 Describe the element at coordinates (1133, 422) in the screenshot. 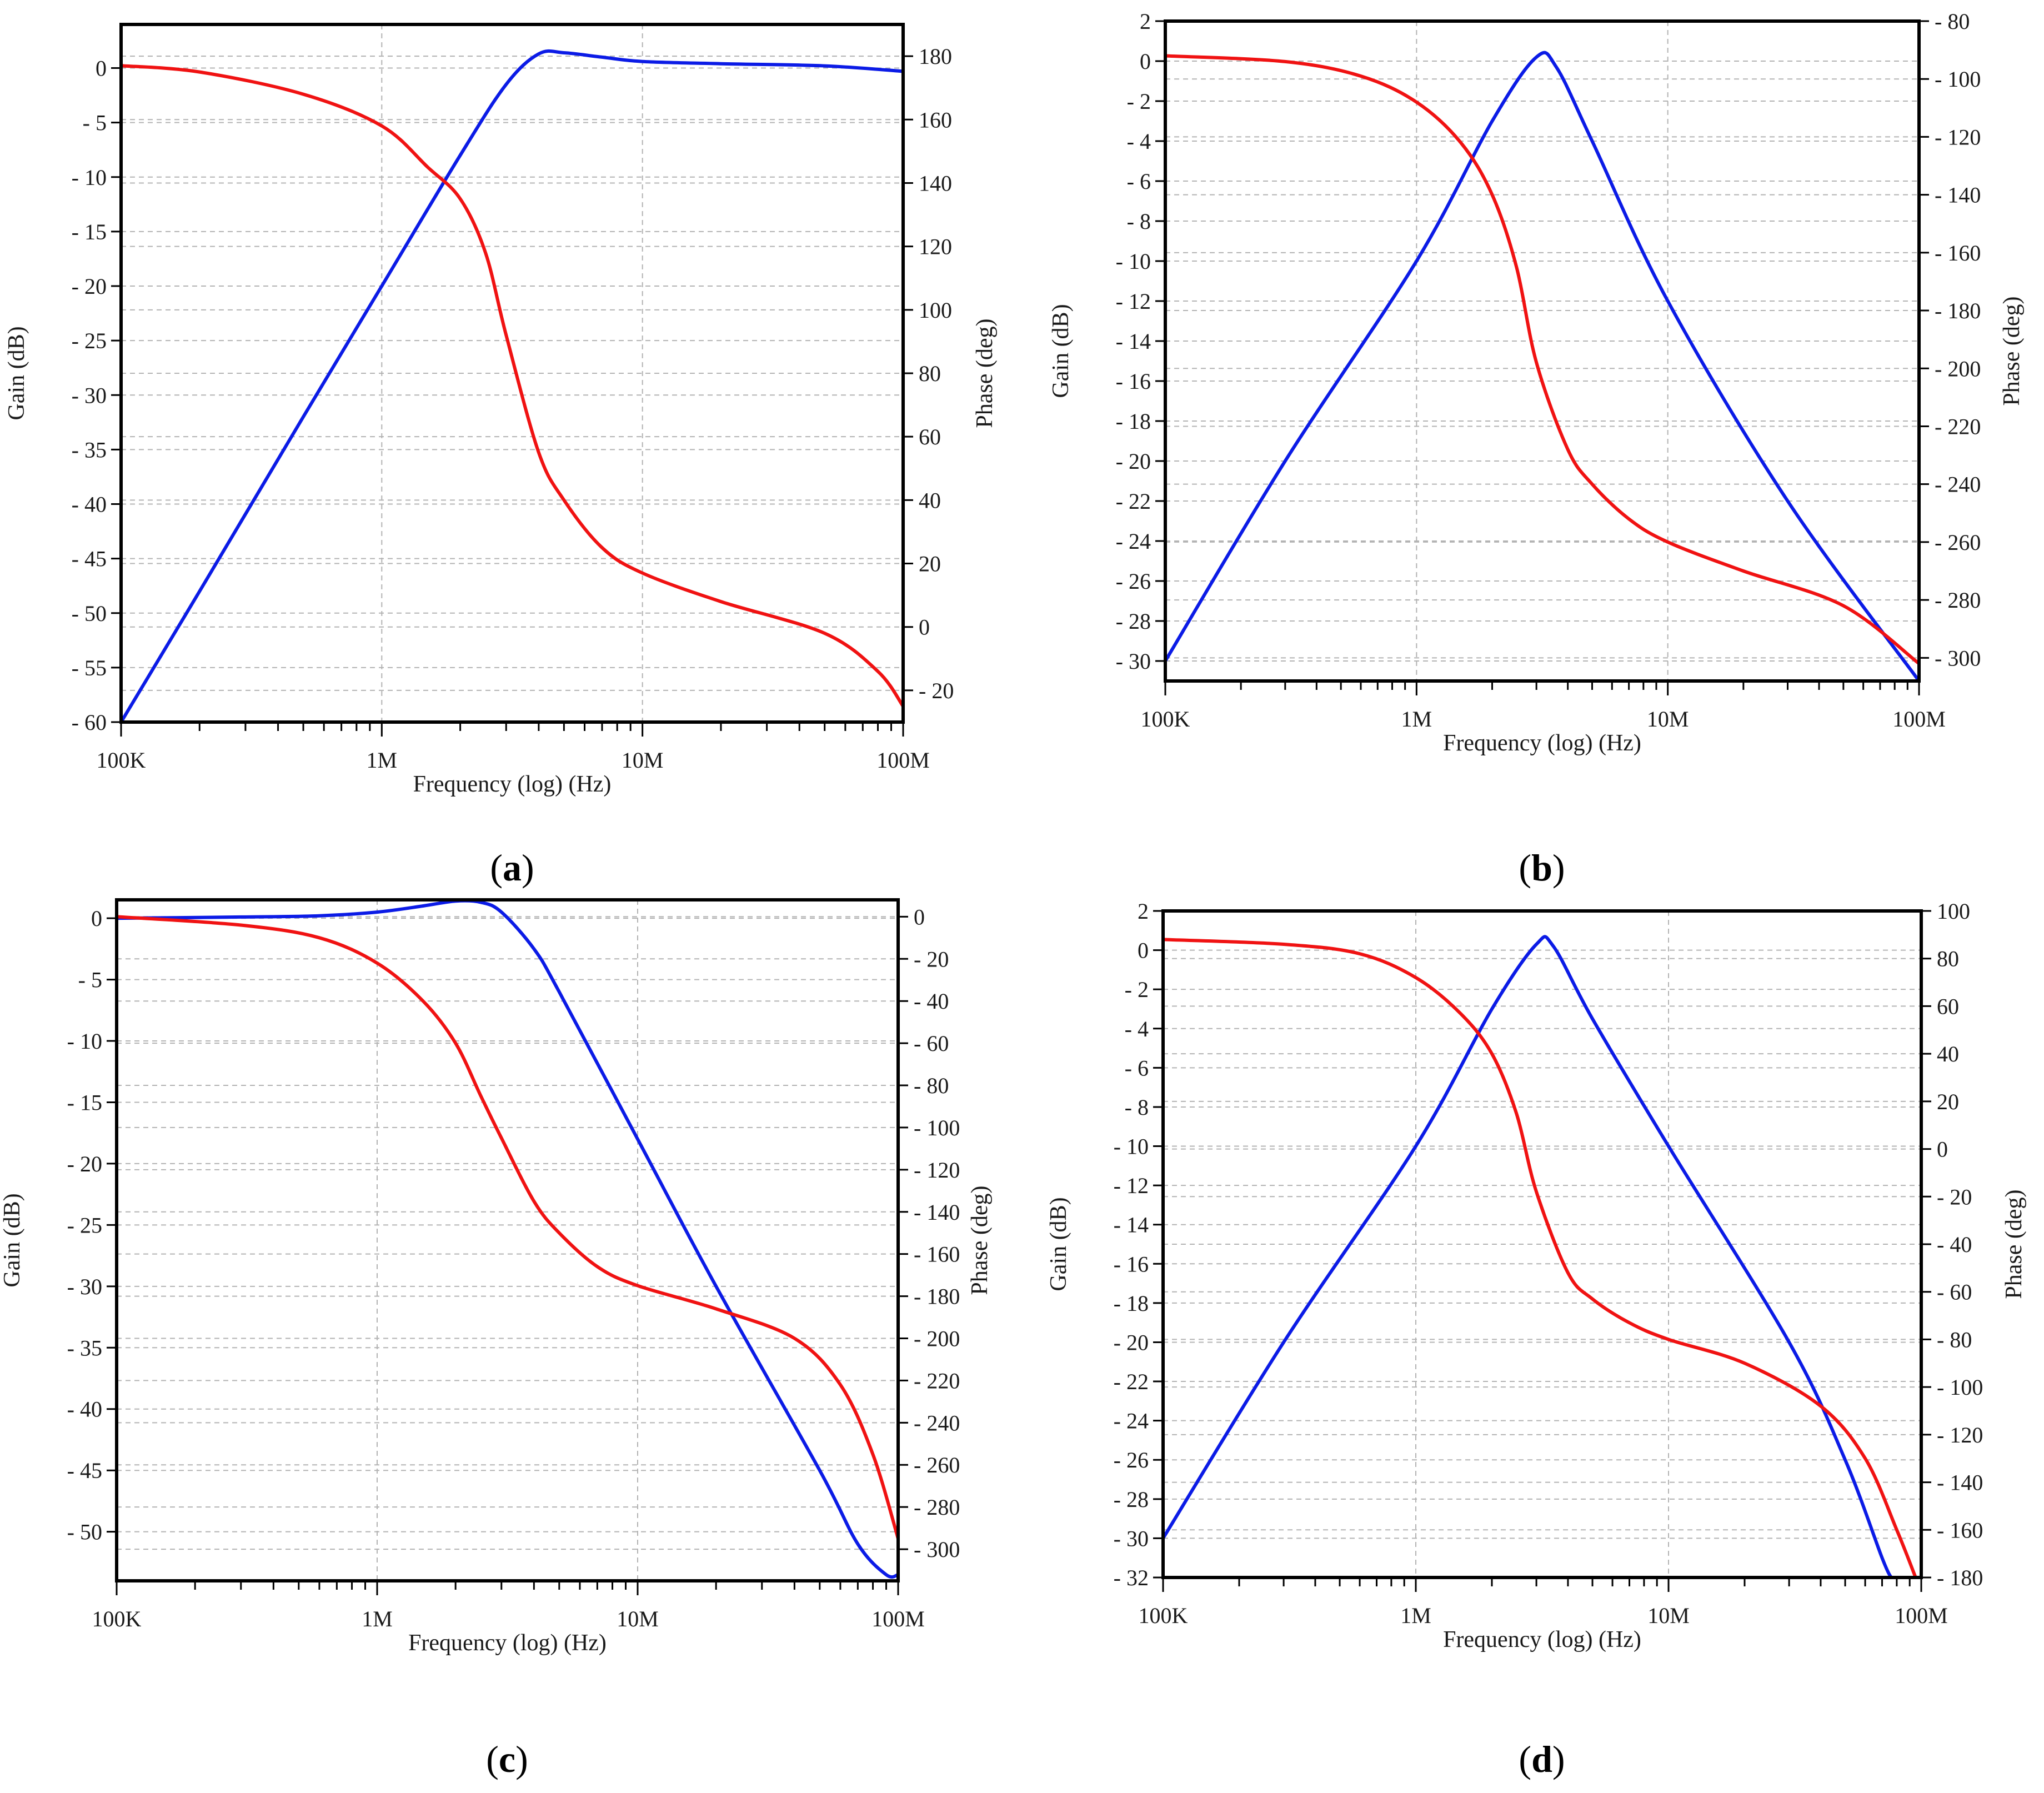

I see `y-tick-label: - 18` at that location.